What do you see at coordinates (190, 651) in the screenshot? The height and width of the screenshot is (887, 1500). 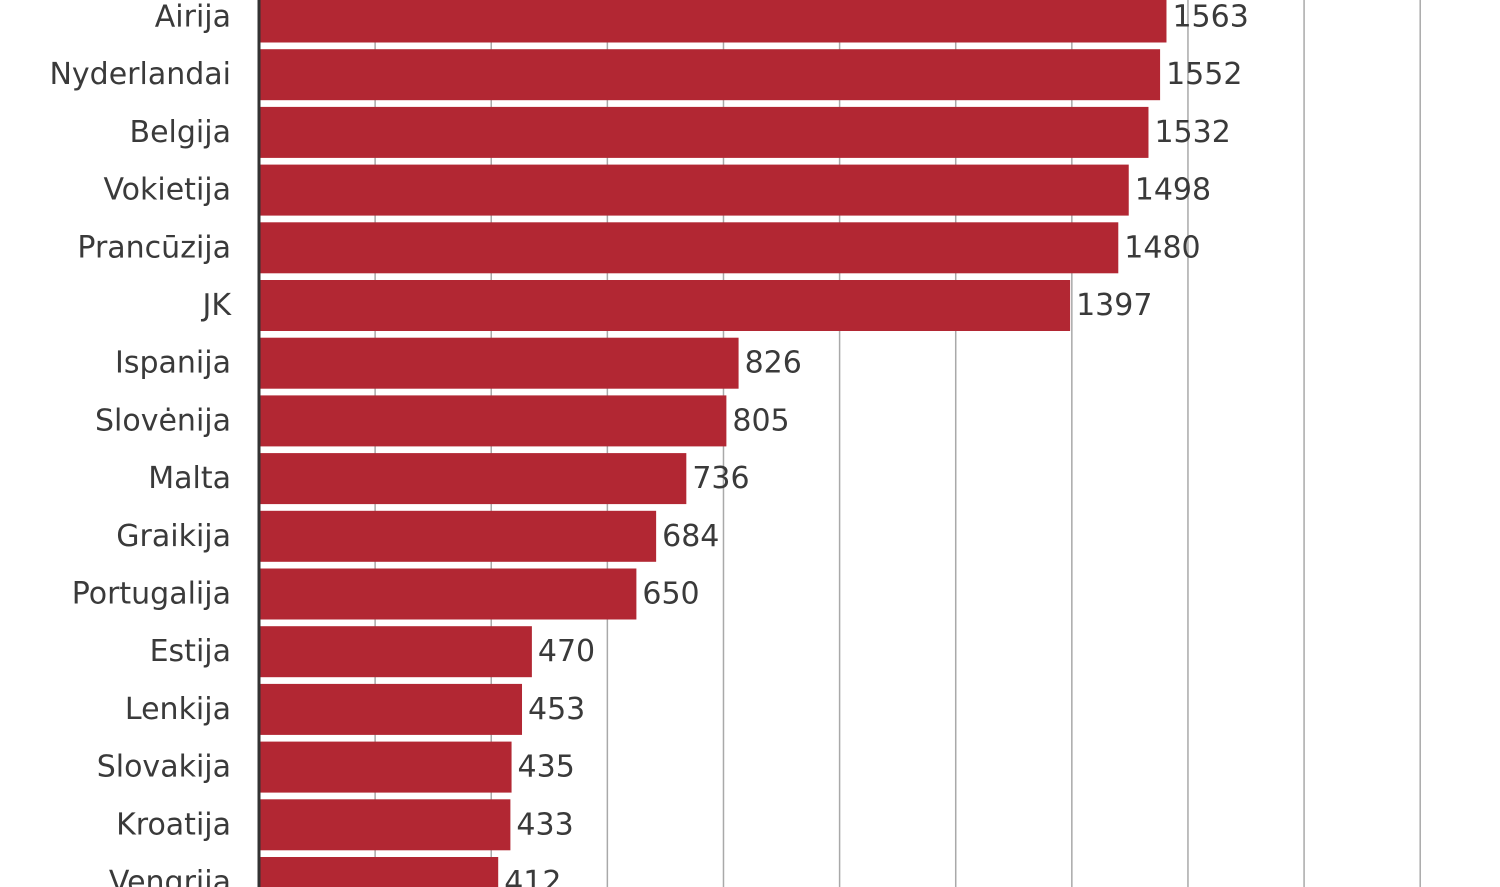 I see `category-label: Estija` at bounding box center [190, 651].